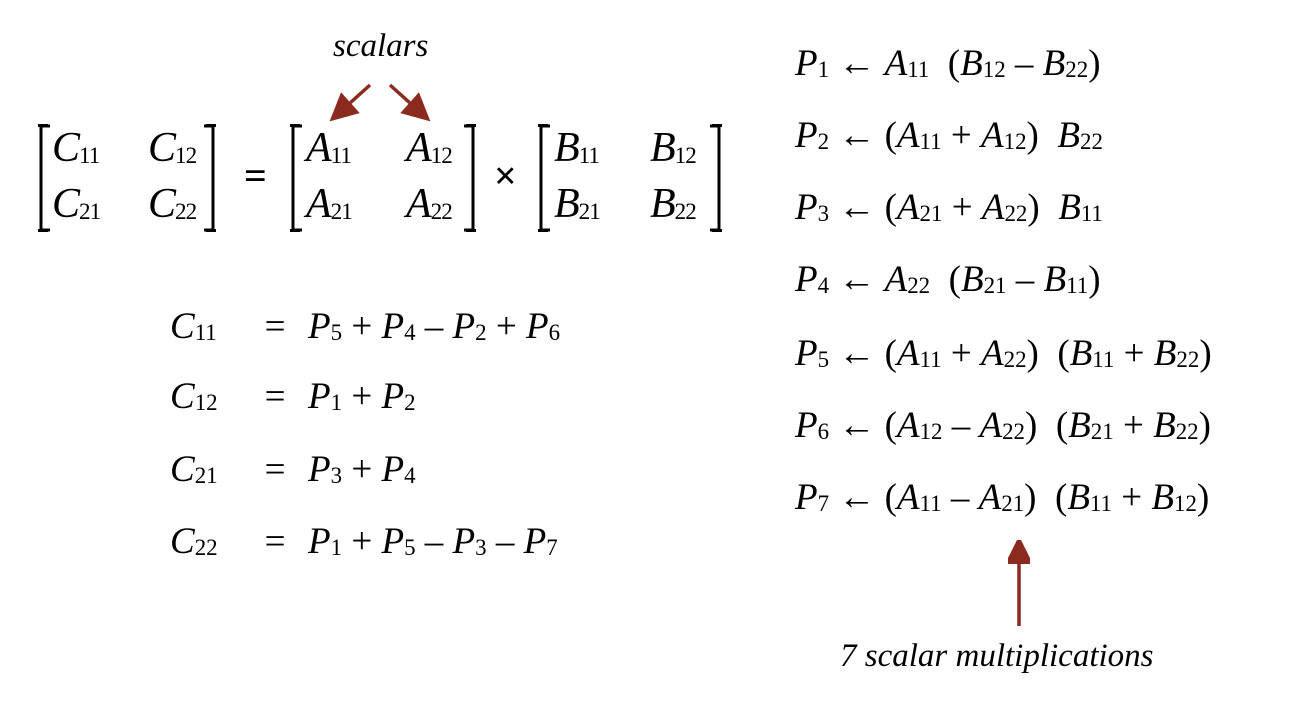 The height and width of the screenshot is (708, 1296). Describe the element at coordinates (823, 503) in the screenshot. I see `p-lhs-subscript: 7` at that location.